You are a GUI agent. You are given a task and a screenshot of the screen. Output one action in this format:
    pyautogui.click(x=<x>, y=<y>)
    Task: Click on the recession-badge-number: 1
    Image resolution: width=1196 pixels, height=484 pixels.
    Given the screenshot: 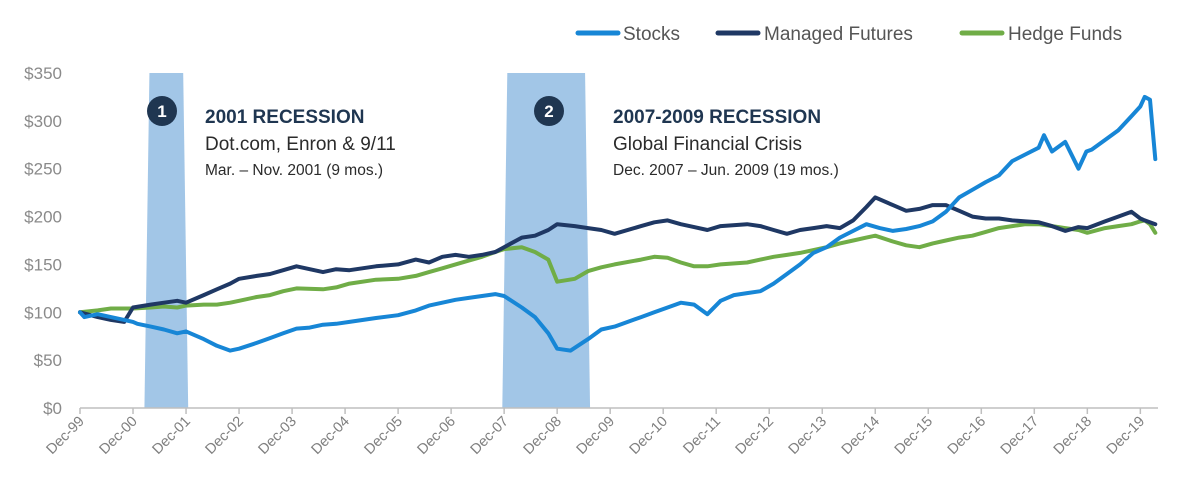 What is the action you would take?
    pyautogui.click(x=161, y=111)
    